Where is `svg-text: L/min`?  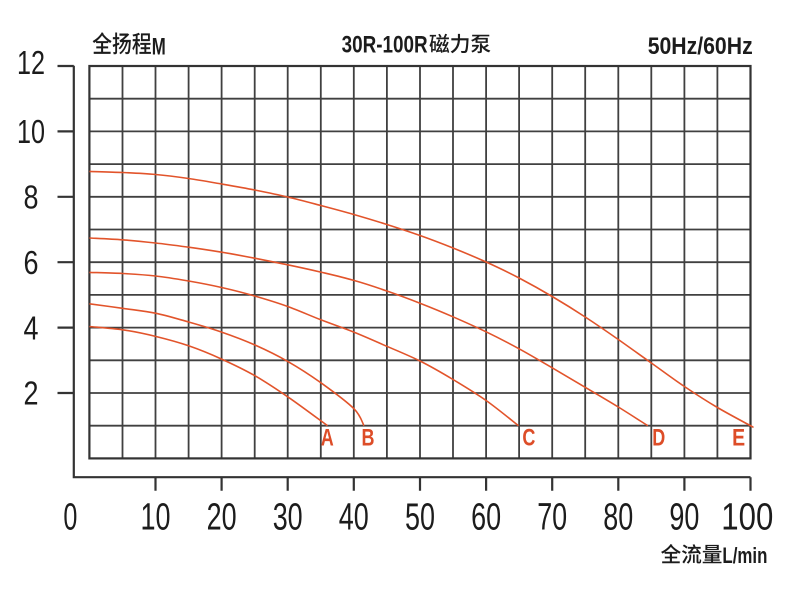
svg-text: L/min is located at coordinates (744, 555).